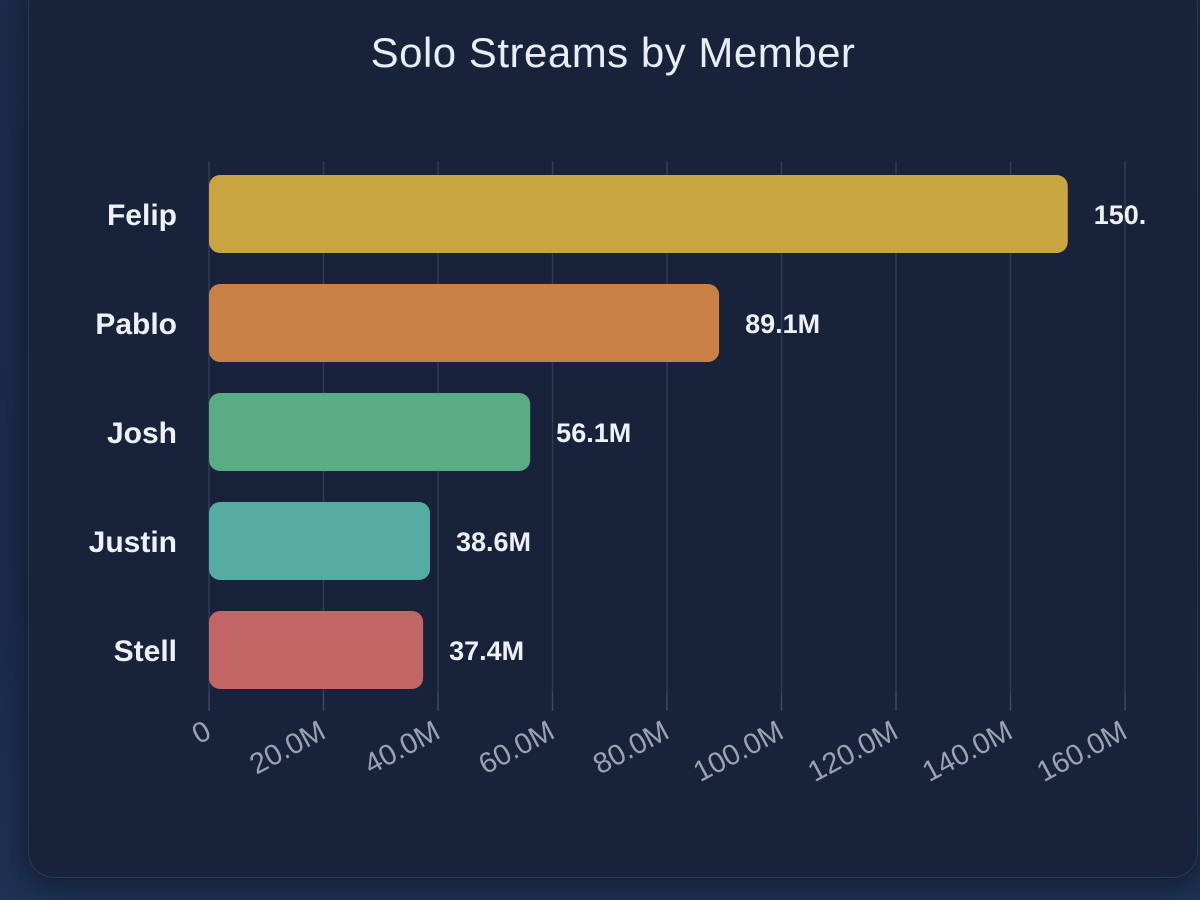 Image resolution: width=1200 pixels, height=900 pixels. What do you see at coordinates (493, 542) in the screenshot?
I see `value-label: 38.6M` at bounding box center [493, 542].